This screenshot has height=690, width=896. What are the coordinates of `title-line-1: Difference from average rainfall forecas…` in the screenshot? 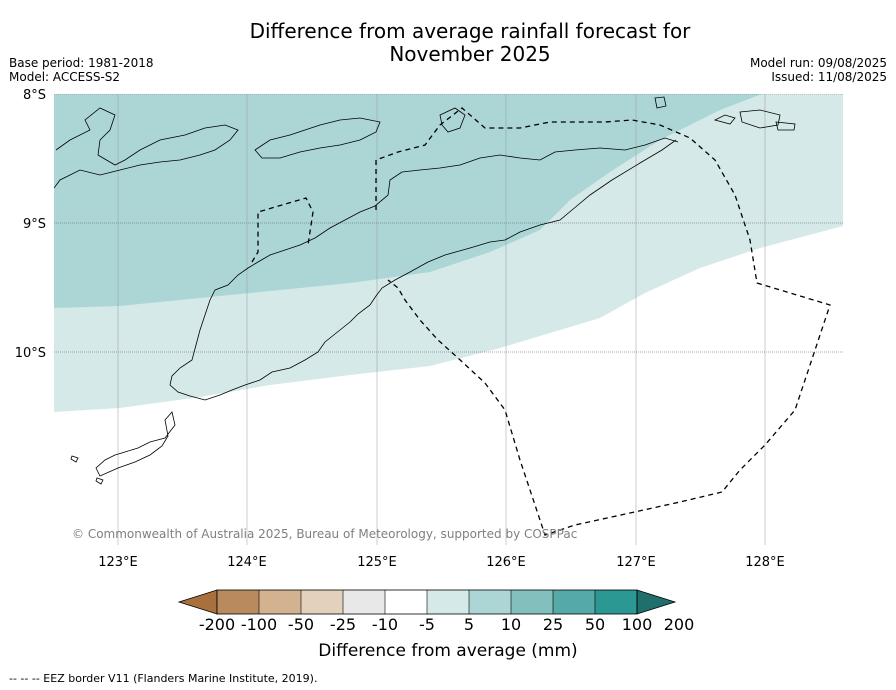 It's located at (470, 31).